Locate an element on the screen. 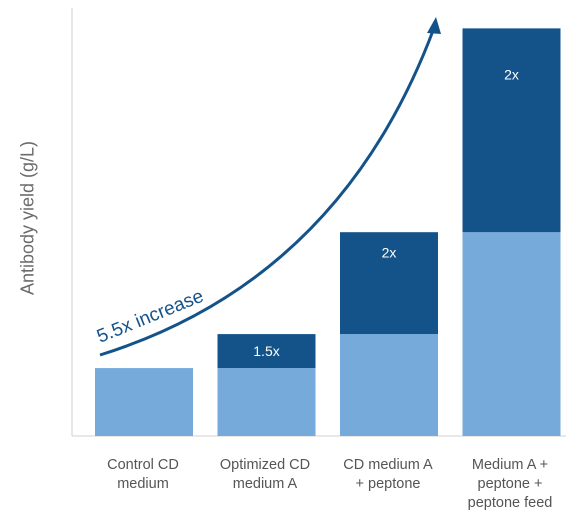  x-tick-label: Optimized CD medium A is located at coordinates (265, 474).